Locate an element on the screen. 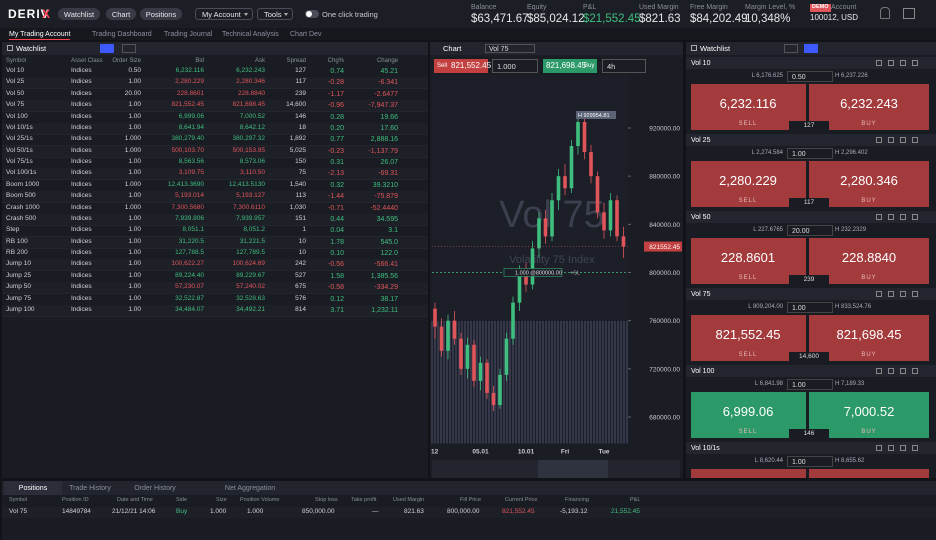 This screenshot has height=540, width=936. table-cell: Vol 100/1s is located at coordinates (21, 173).